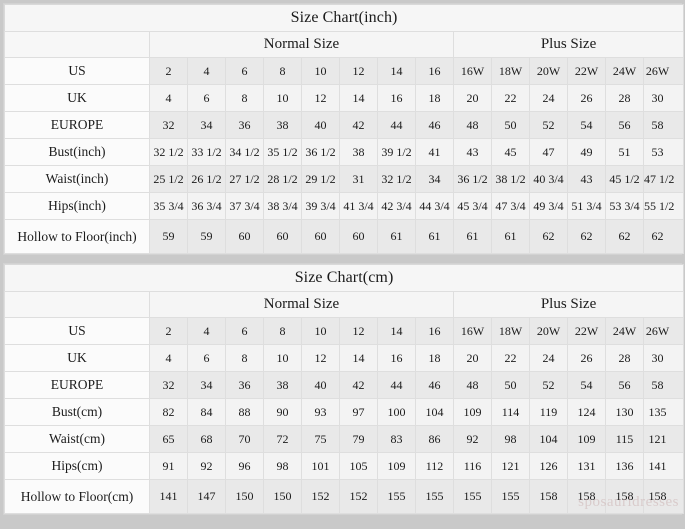 The image size is (685, 529). I want to click on table-cell: 96, so click(244, 466).